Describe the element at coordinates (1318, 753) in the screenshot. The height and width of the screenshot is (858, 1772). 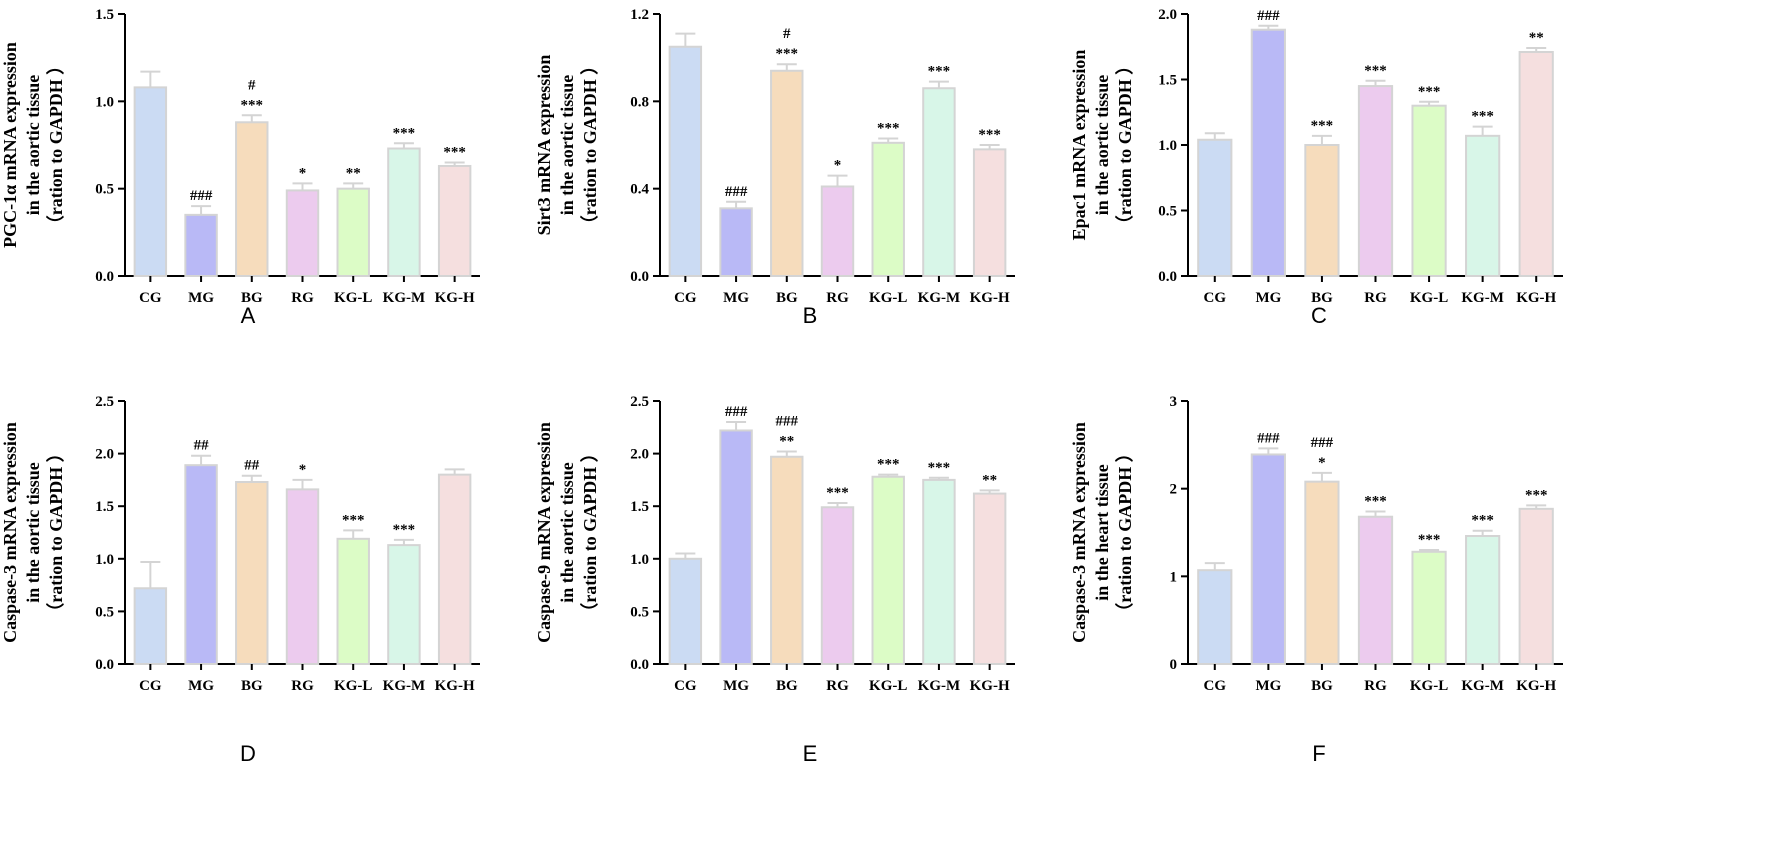
I see `panel-letter-f: F` at that location.